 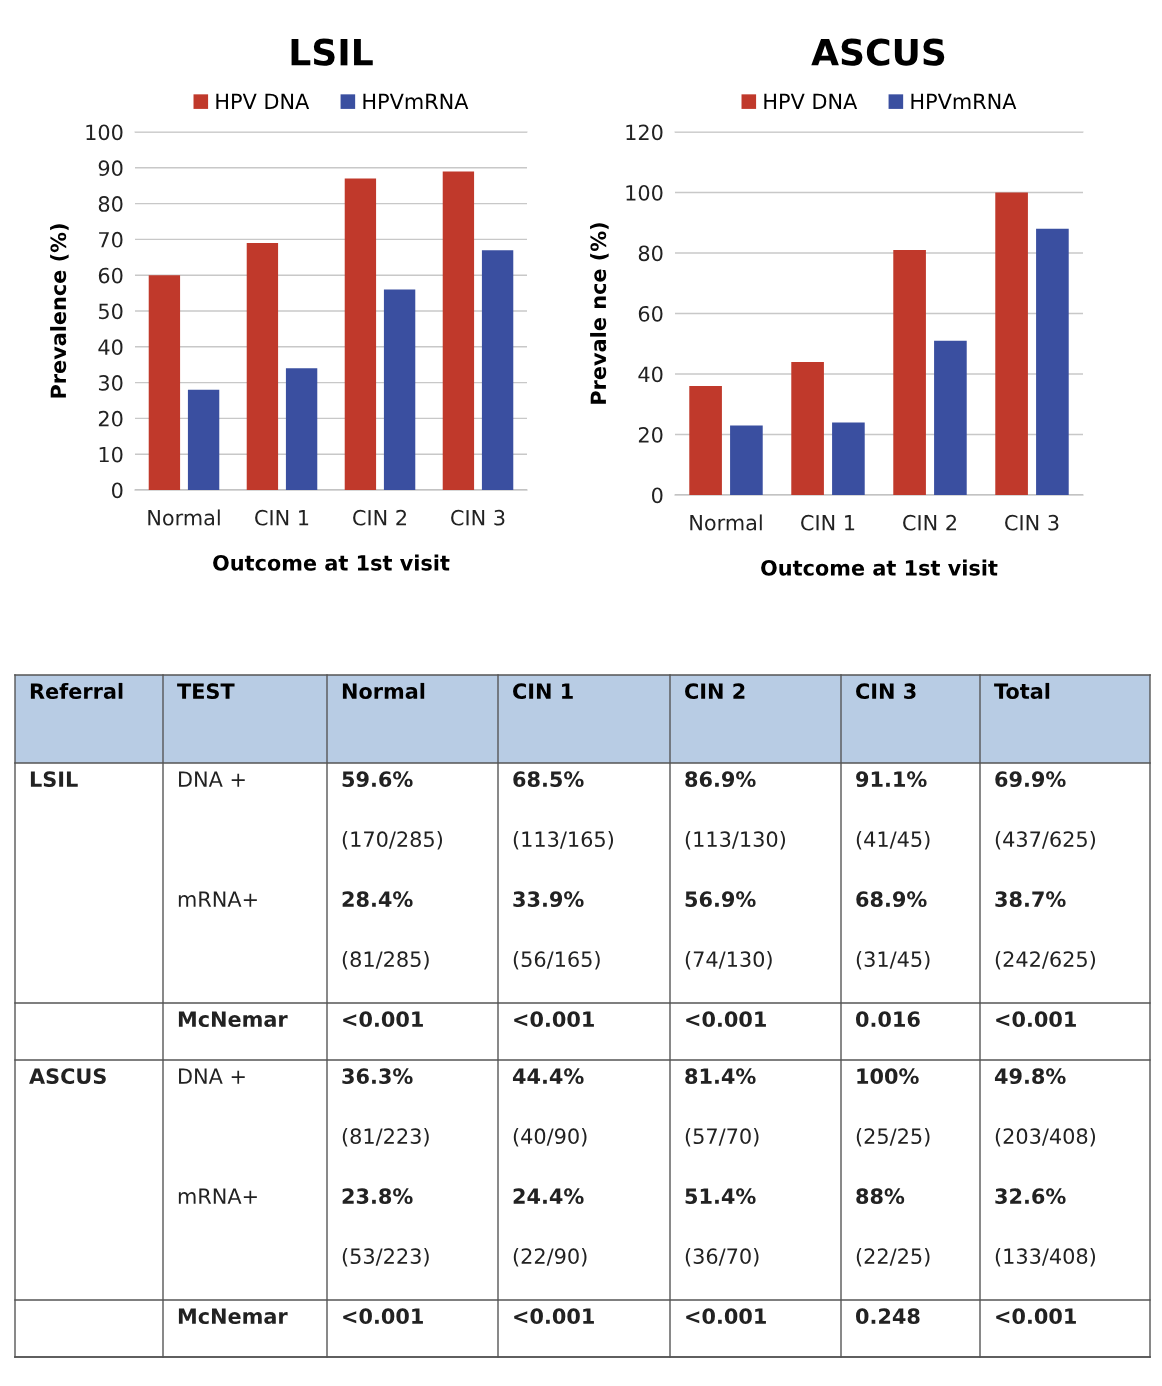 I want to click on text: 49.8%, so click(x=1030, y=1076).